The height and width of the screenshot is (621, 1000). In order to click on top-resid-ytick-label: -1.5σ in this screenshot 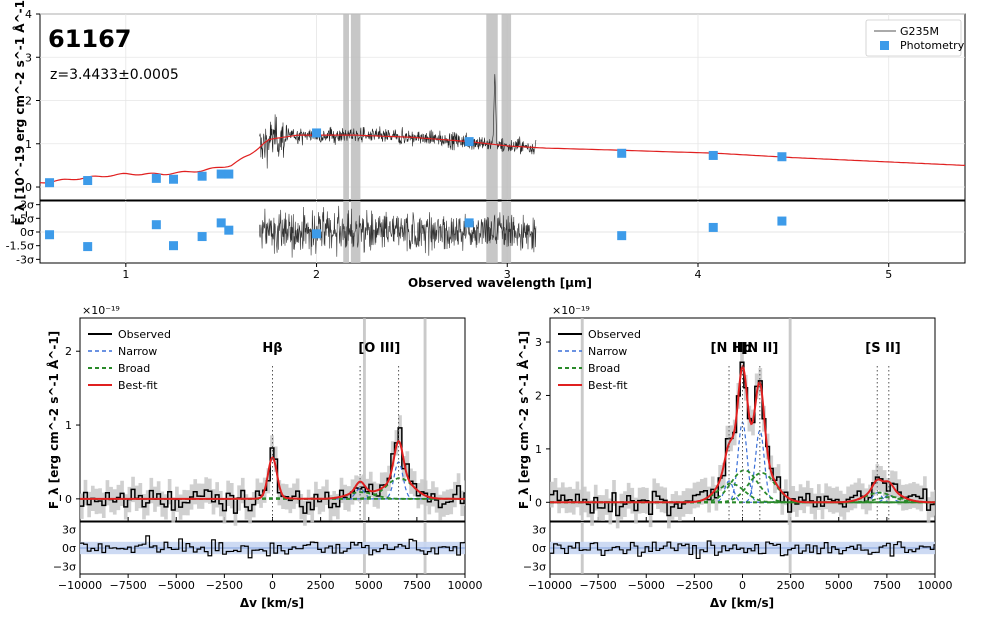, I will do `click(20, 246)`.